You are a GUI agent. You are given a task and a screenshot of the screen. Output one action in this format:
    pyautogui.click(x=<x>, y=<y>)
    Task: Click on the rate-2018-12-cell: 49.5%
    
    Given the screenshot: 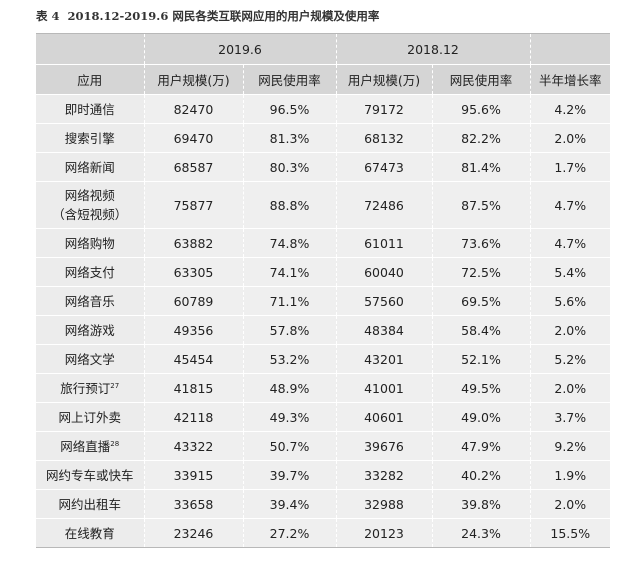 What is the action you would take?
    pyautogui.click(x=481, y=388)
    